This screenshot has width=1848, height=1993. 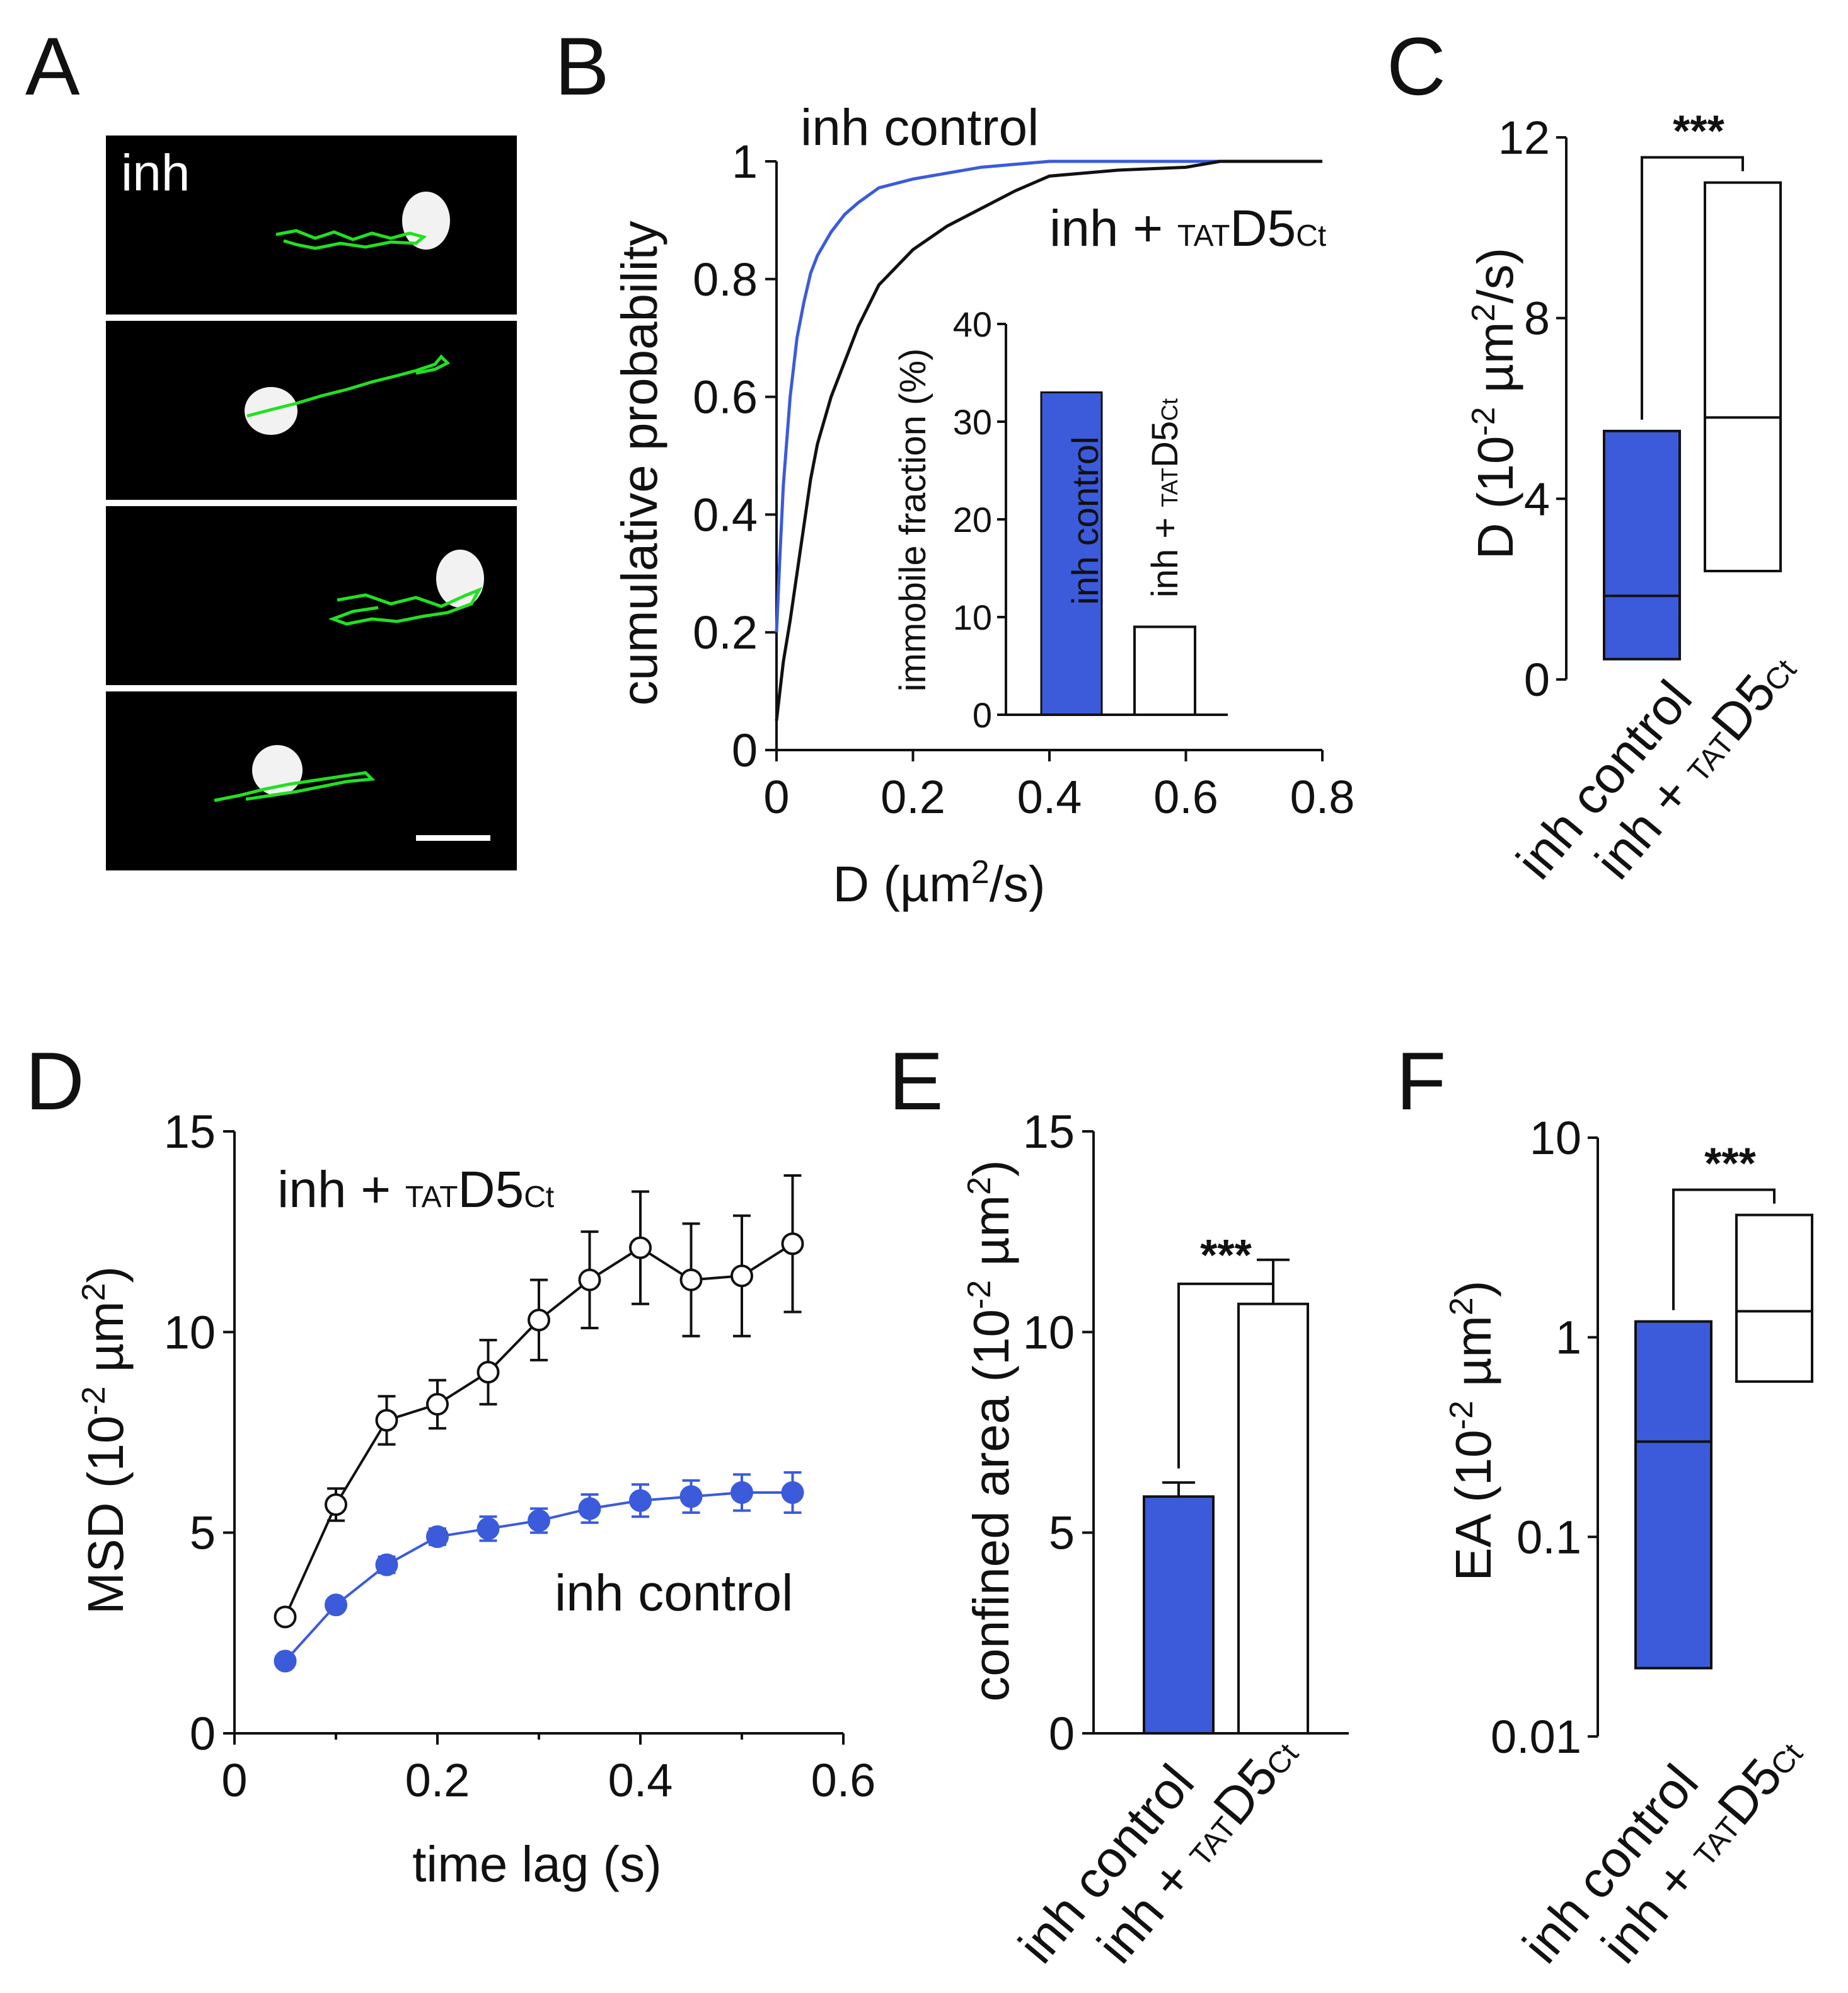 I want to click on e-ylabel: confined area (10-2 µm2), so click(x=990, y=1430).